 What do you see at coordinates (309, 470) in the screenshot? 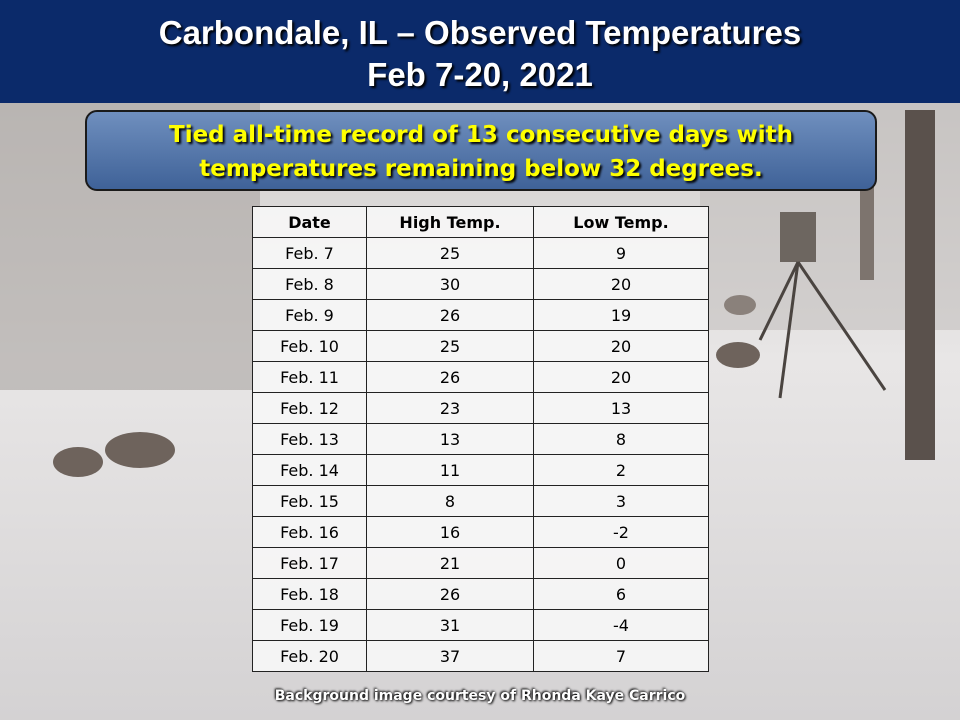
I see `table-cell: Feb. 14` at bounding box center [309, 470].